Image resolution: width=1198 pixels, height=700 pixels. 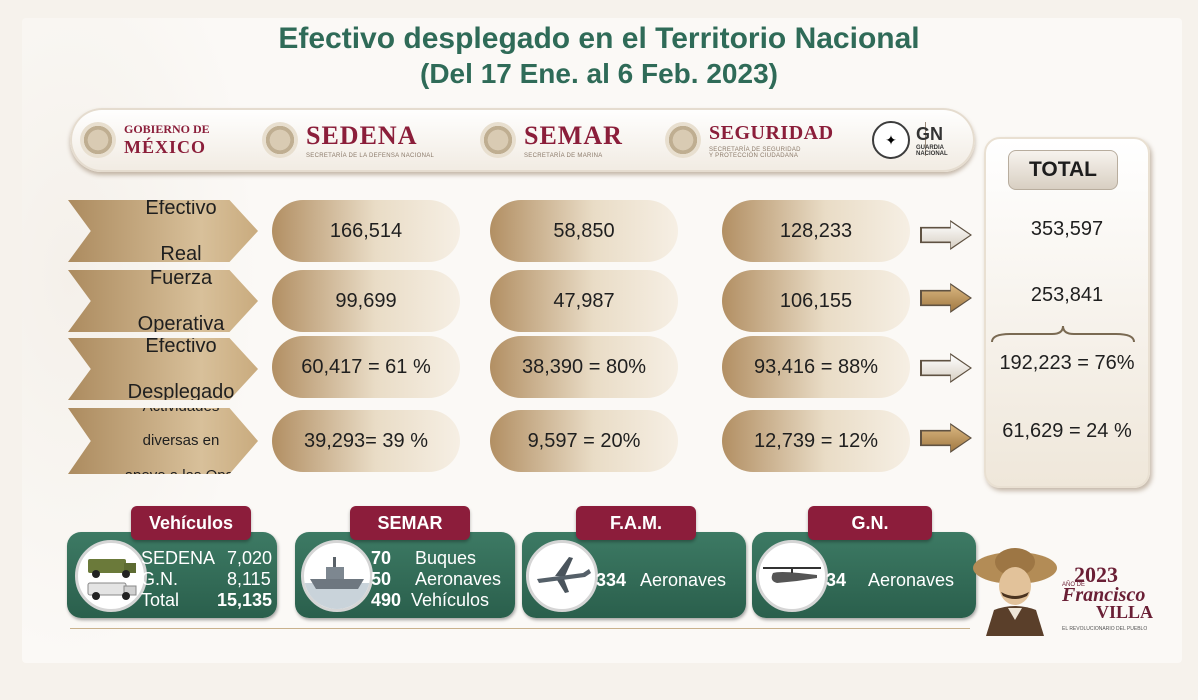 What do you see at coordinates (836, 580) in the screenshot?
I see `gn-aeronaves-num: 34` at bounding box center [836, 580].